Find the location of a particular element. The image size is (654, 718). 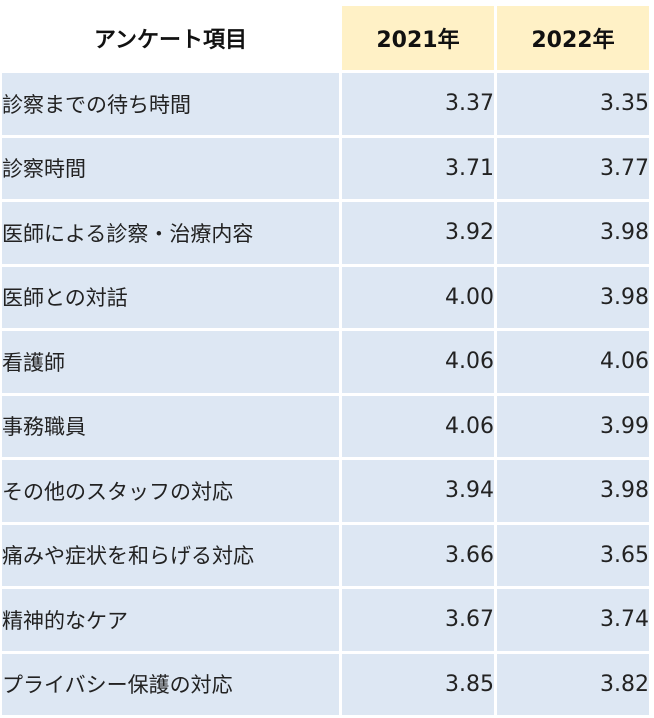

row-value-2021: 3.92 is located at coordinates (418, 233).